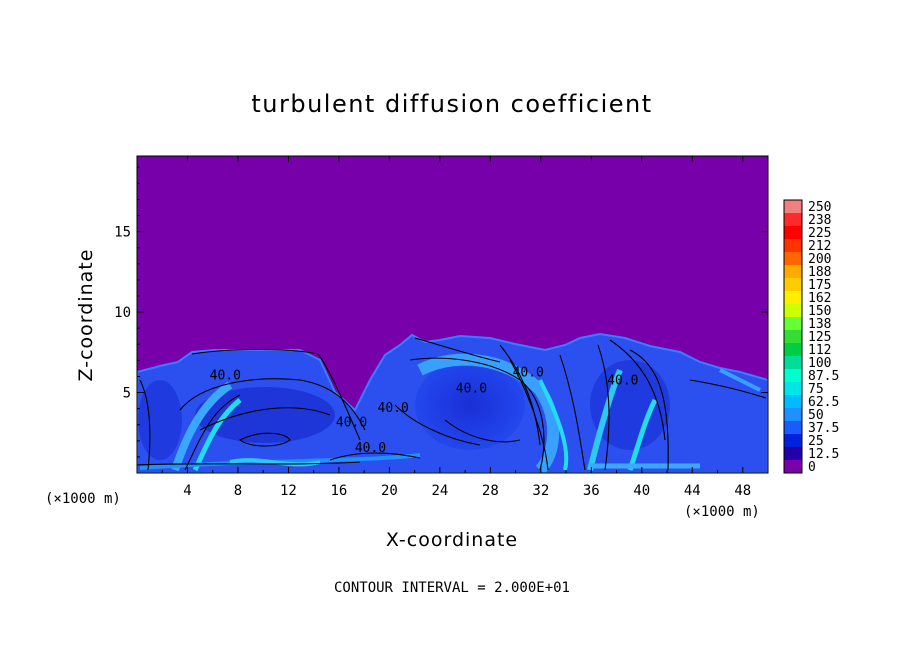 Image resolution: width=904 pixels, height=654 pixels. What do you see at coordinates (819, 324) in the screenshot?
I see `colorbar-label: 138` at bounding box center [819, 324].